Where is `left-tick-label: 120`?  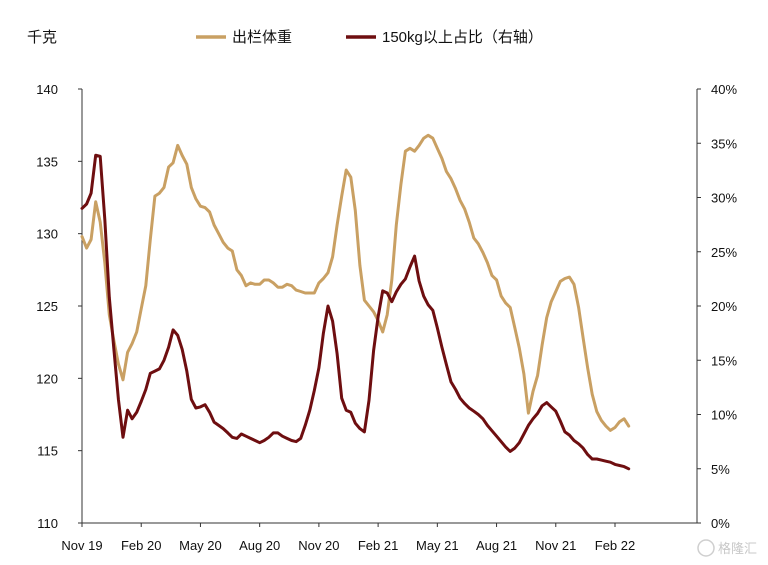 left-tick-label: 120 is located at coordinates (47, 378).